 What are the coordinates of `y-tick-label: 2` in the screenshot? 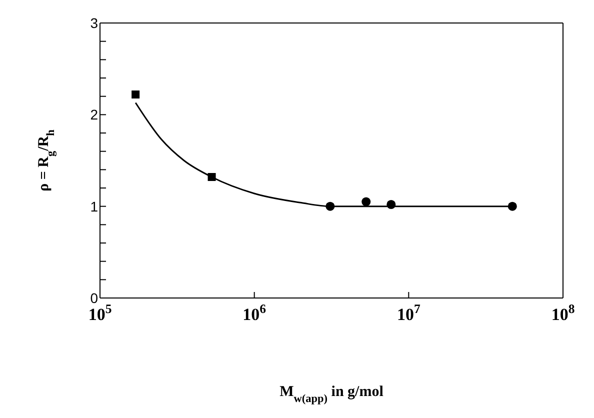 It's located at (94, 114).